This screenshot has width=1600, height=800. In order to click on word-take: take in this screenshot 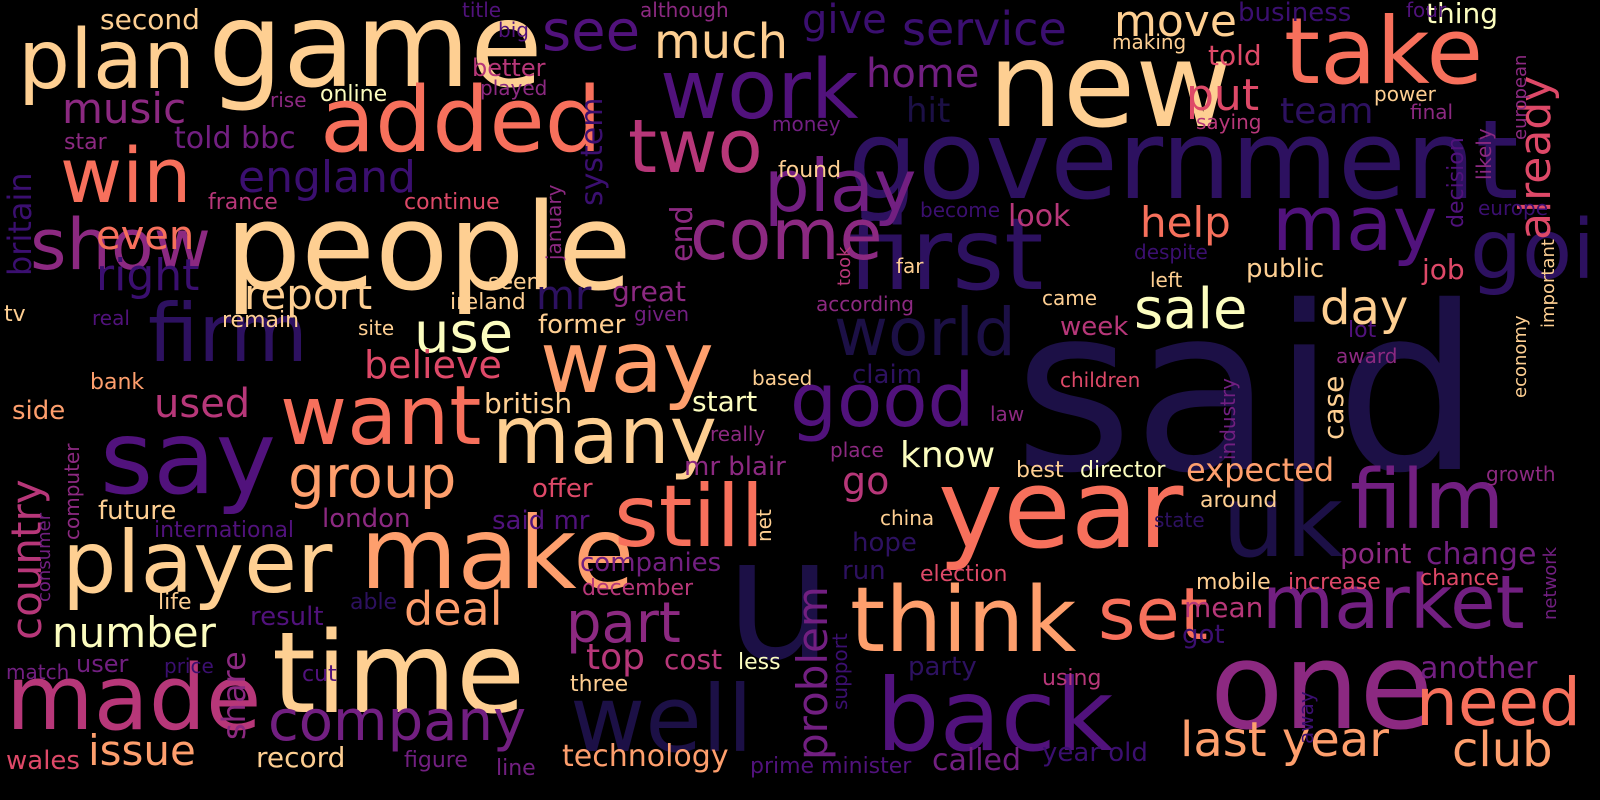, I will do `click(1384, 52)`.